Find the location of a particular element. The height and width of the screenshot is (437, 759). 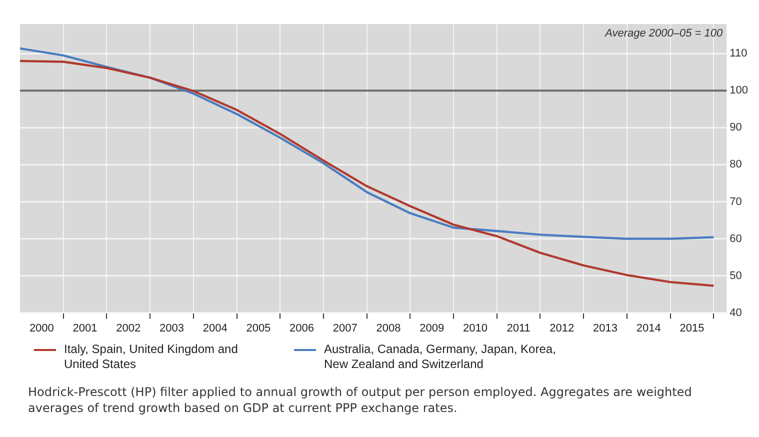

y-tick-label: 50 is located at coordinates (736, 276).